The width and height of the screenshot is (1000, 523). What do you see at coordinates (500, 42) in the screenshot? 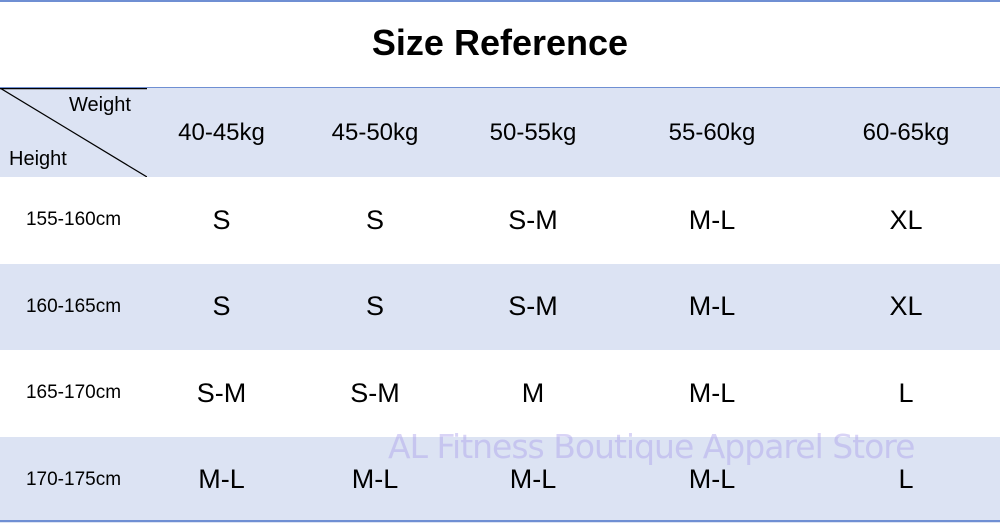
I see `page-title: Size Reference` at bounding box center [500, 42].